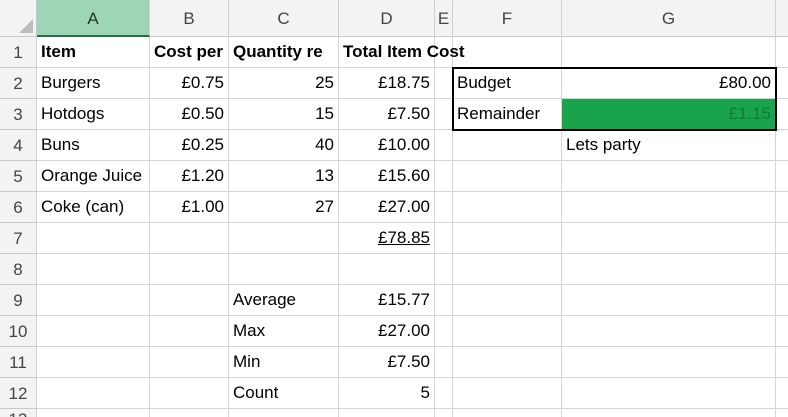  Describe the element at coordinates (284, 145) in the screenshot. I see `cell-c4-item-qty: 40` at that location.